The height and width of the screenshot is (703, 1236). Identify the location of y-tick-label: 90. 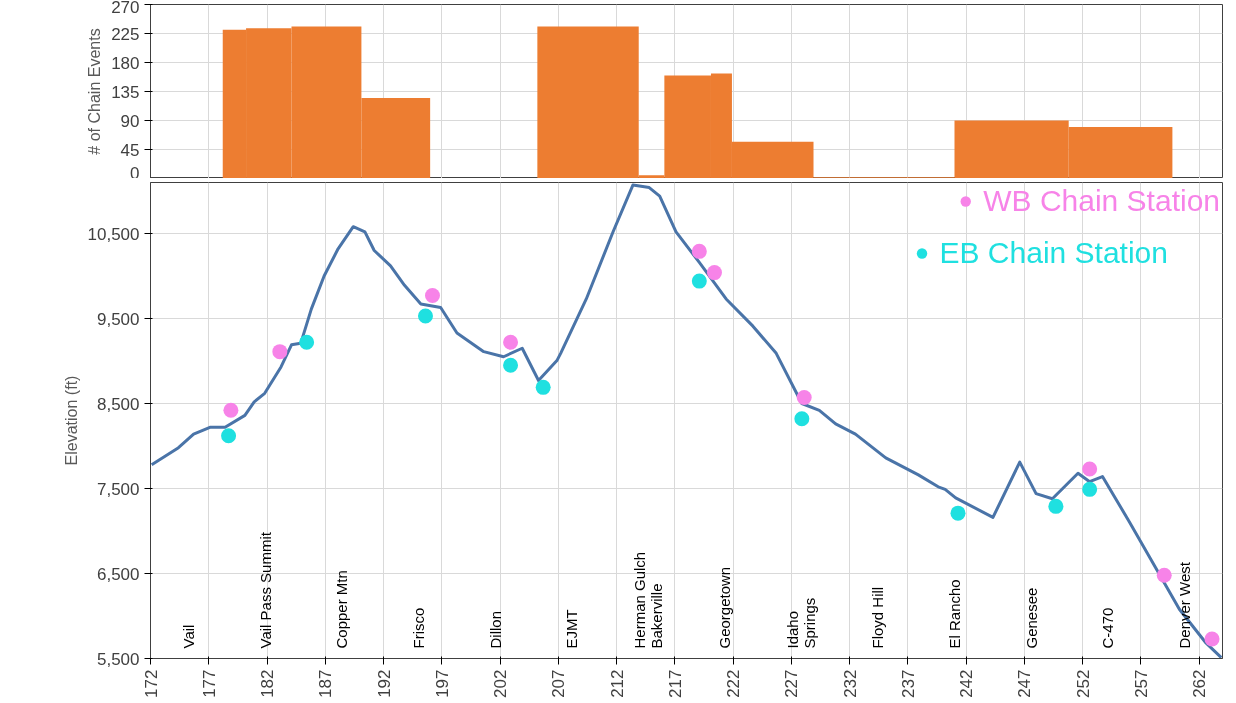
(130, 121).